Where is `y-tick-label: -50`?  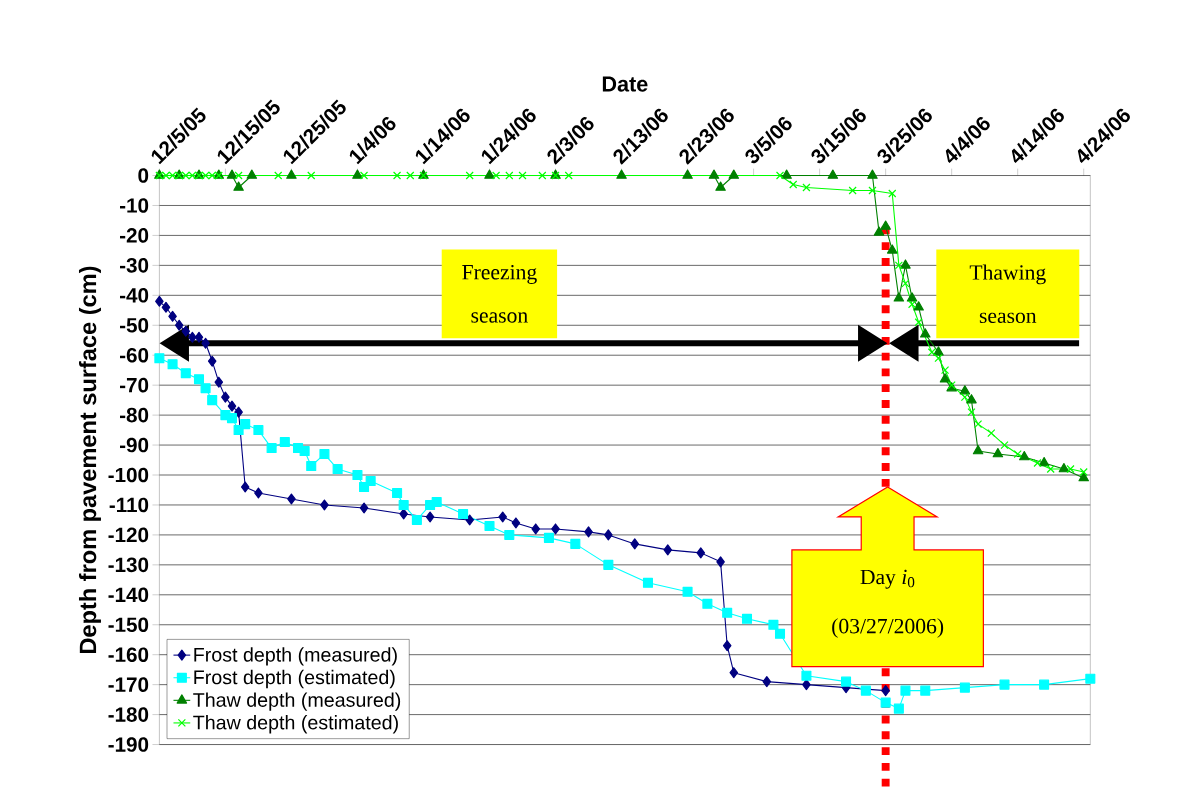
y-tick-label: -50 is located at coordinates (134, 325).